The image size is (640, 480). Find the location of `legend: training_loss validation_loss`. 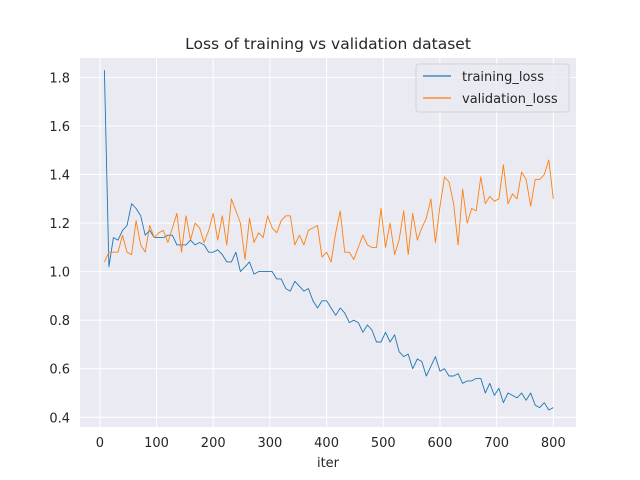

legend: training_loss validation_loss is located at coordinates (492, 88).